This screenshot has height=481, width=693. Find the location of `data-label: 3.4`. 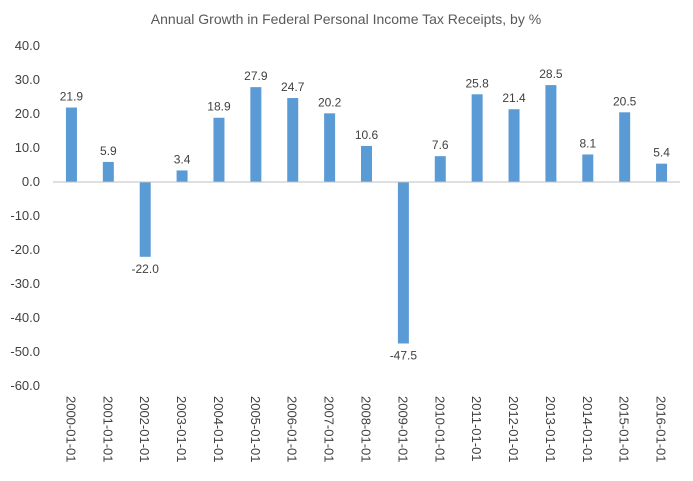

data-label: 3.4 is located at coordinates (182, 159).